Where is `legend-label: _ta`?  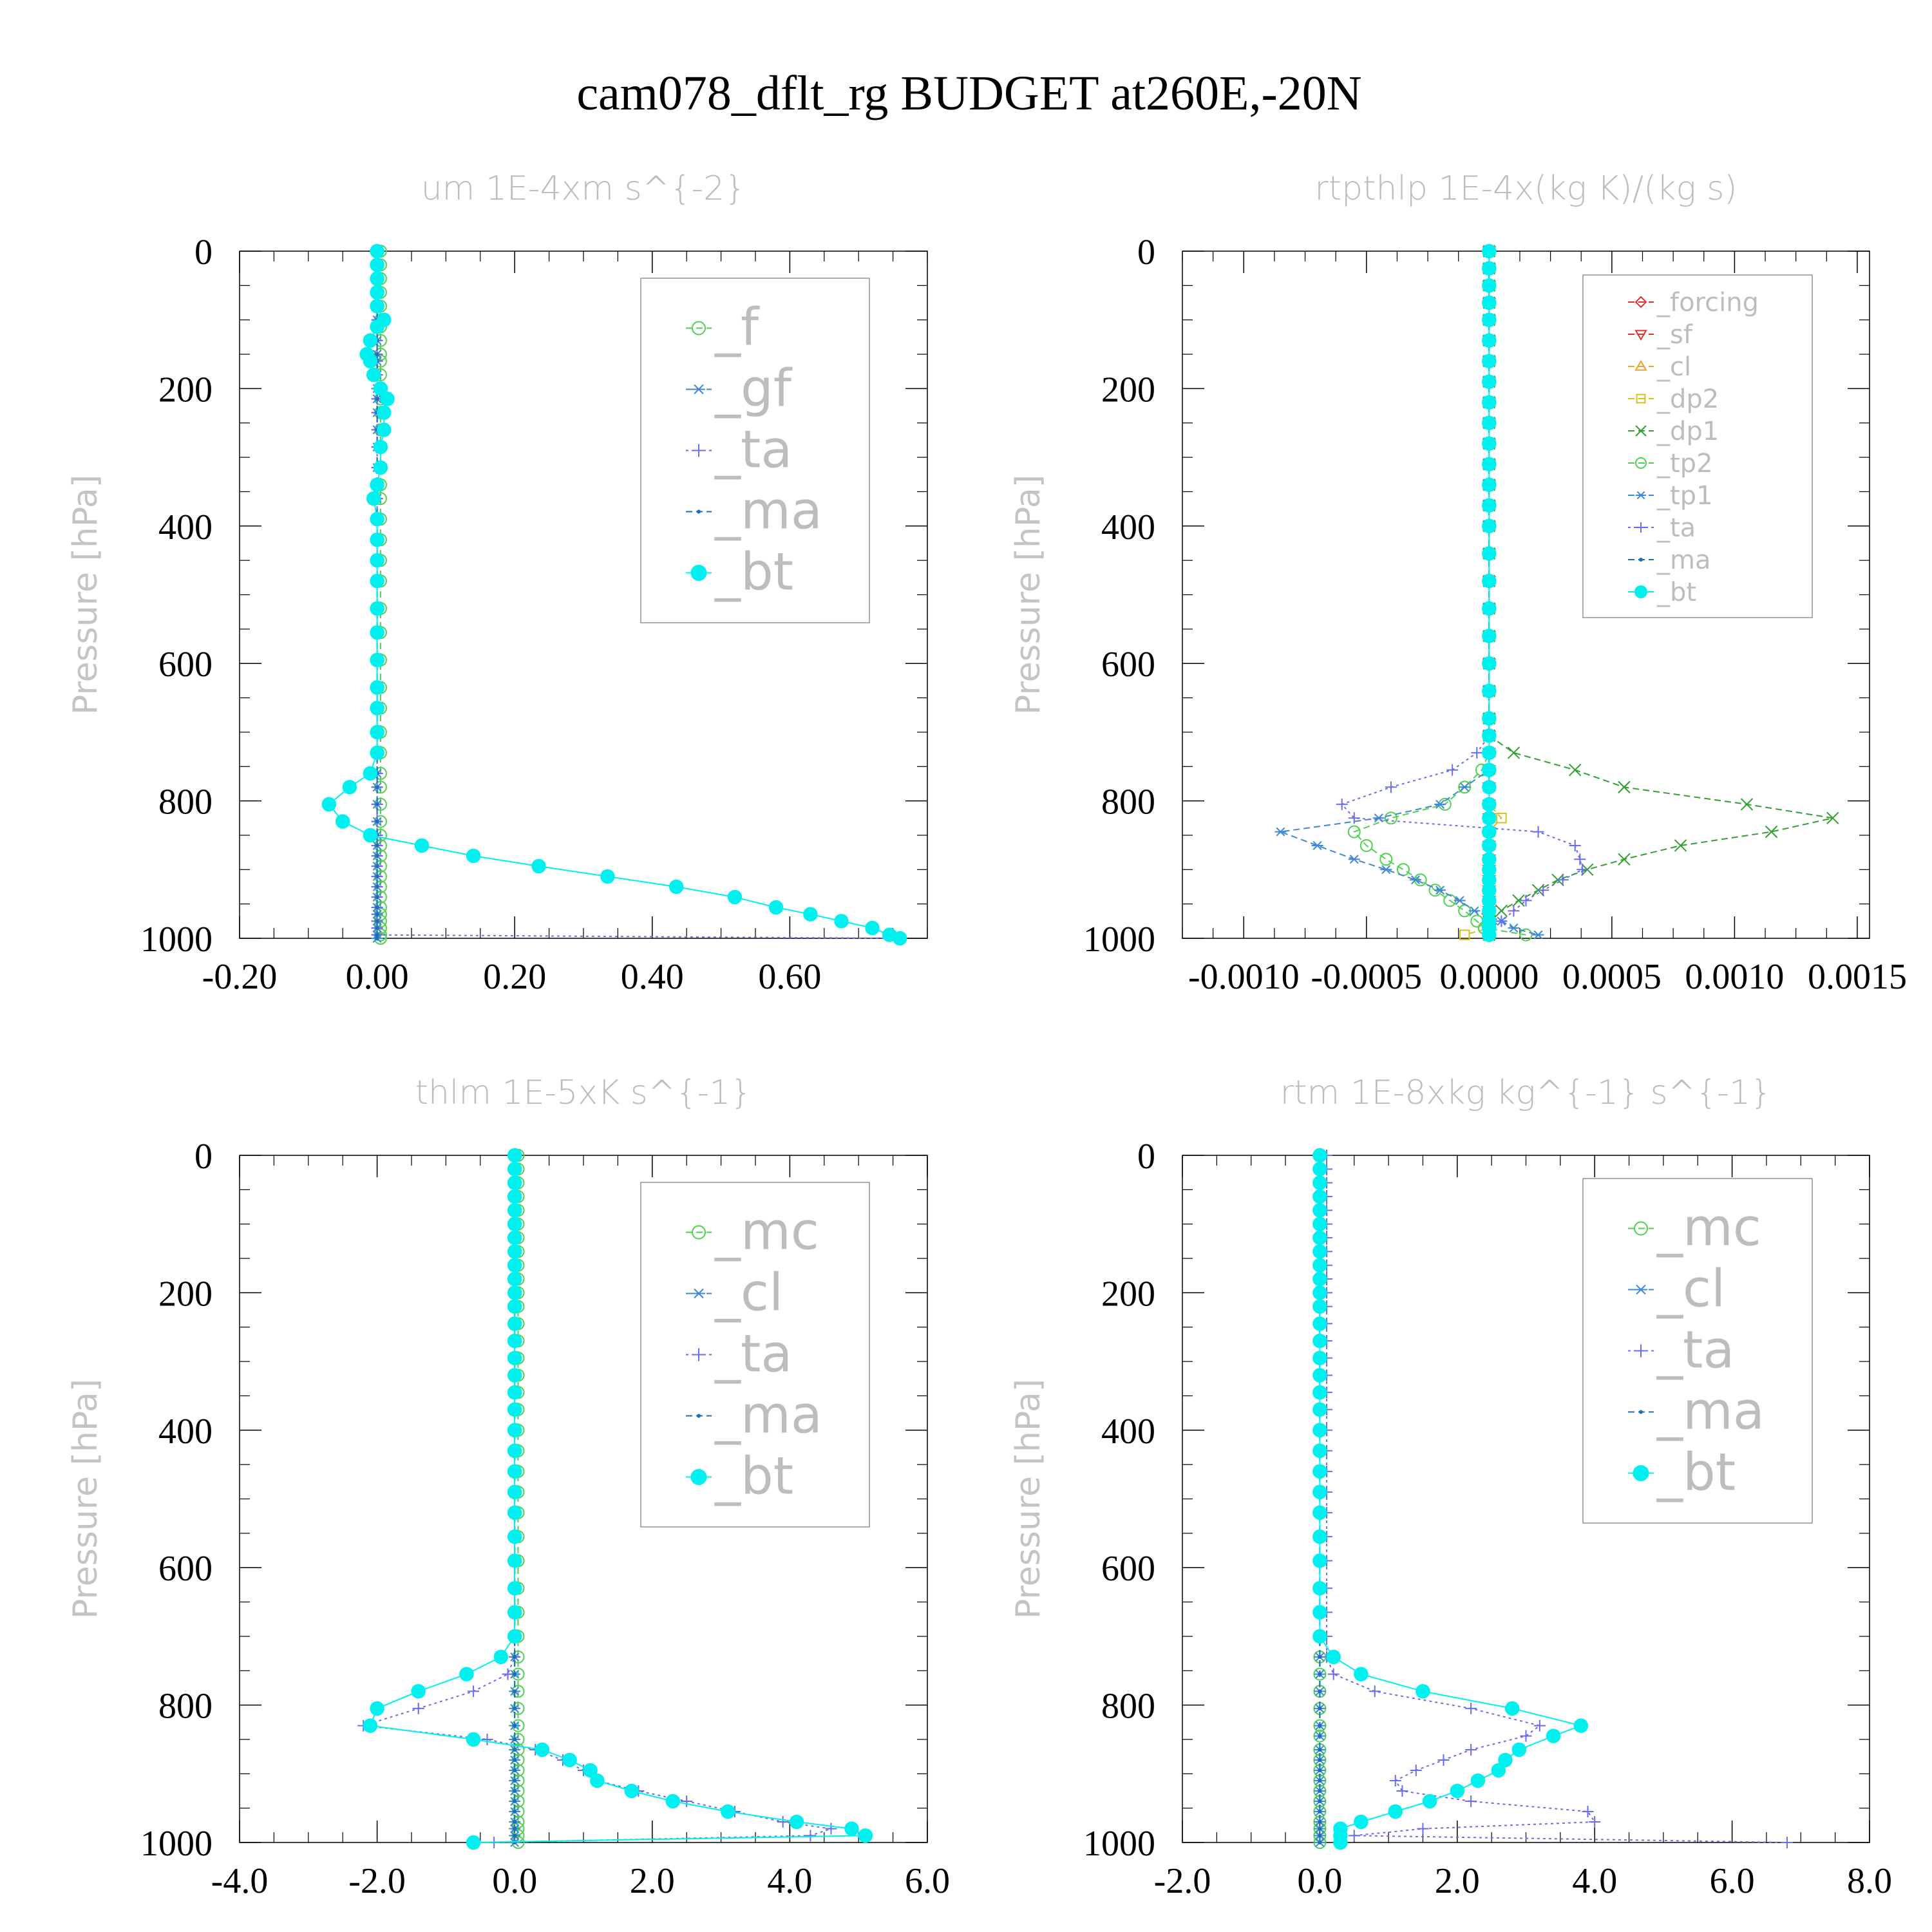 legend-label: _ta is located at coordinates (1695, 1350).